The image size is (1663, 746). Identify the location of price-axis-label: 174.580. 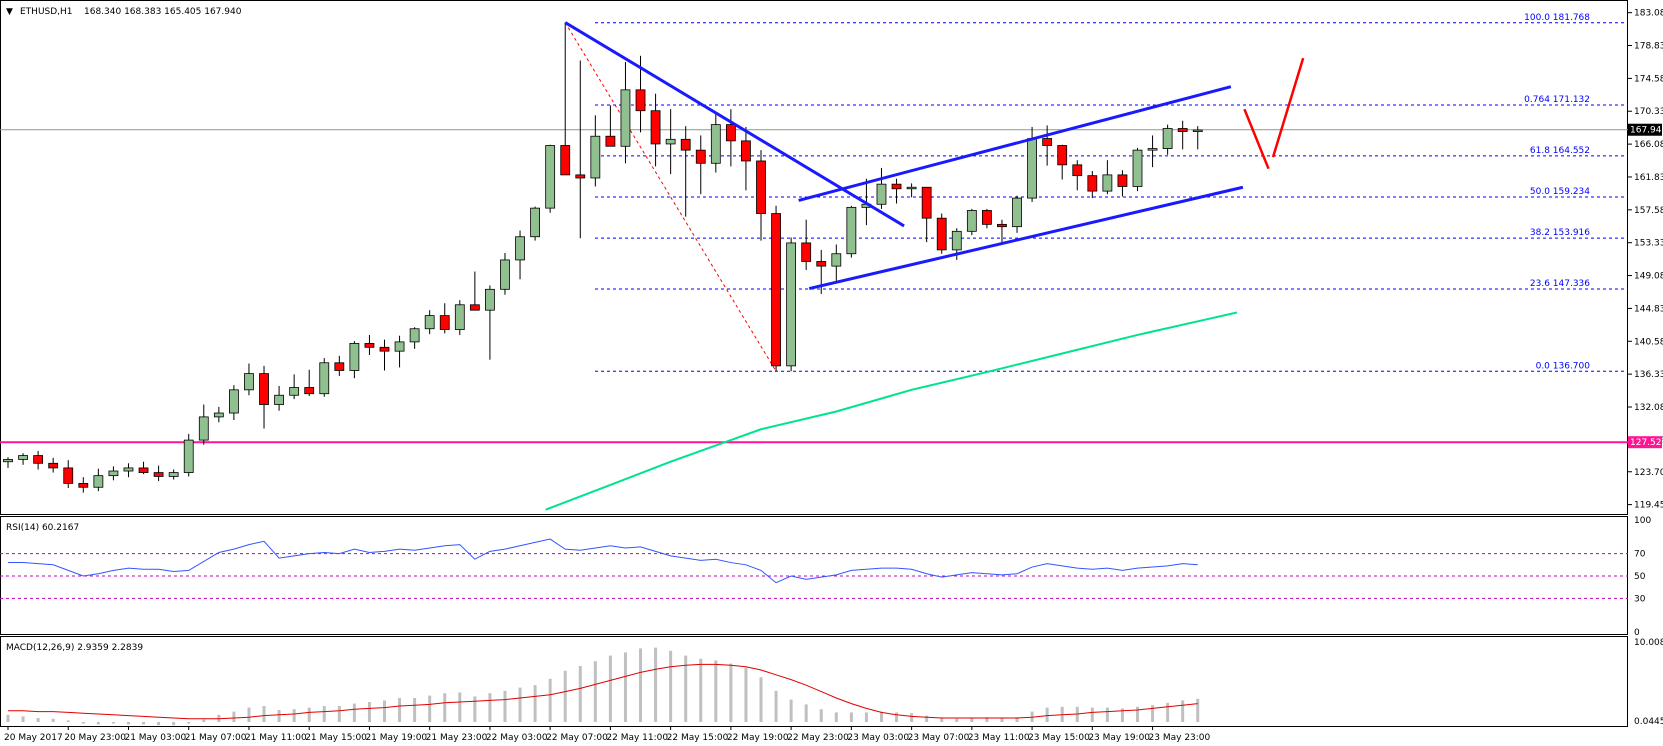
(1648, 79).